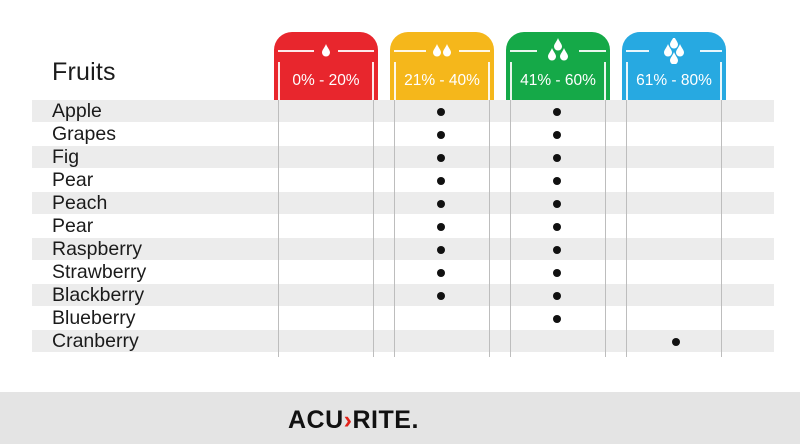 The height and width of the screenshot is (444, 800). Describe the element at coordinates (674, 66) in the screenshot. I see `column-header-4: 61% - 80%` at that location.